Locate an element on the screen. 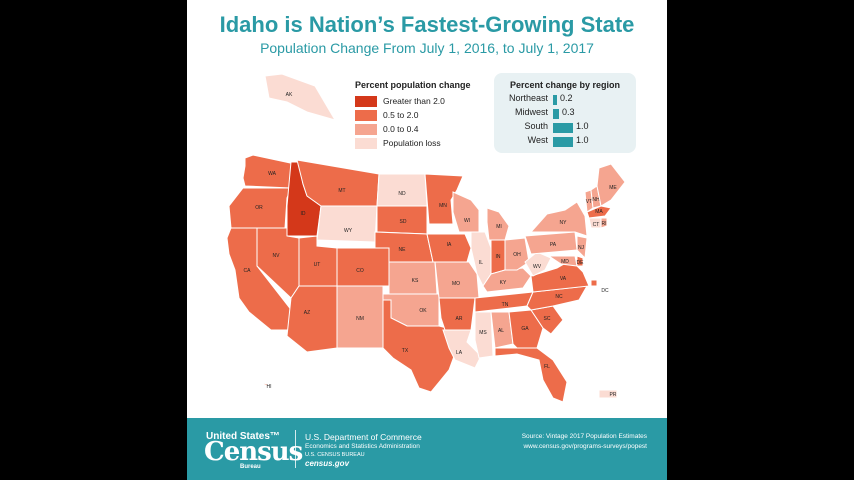 The width and height of the screenshot is (854, 480). legend-label: Population loss is located at coordinates (412, 143).